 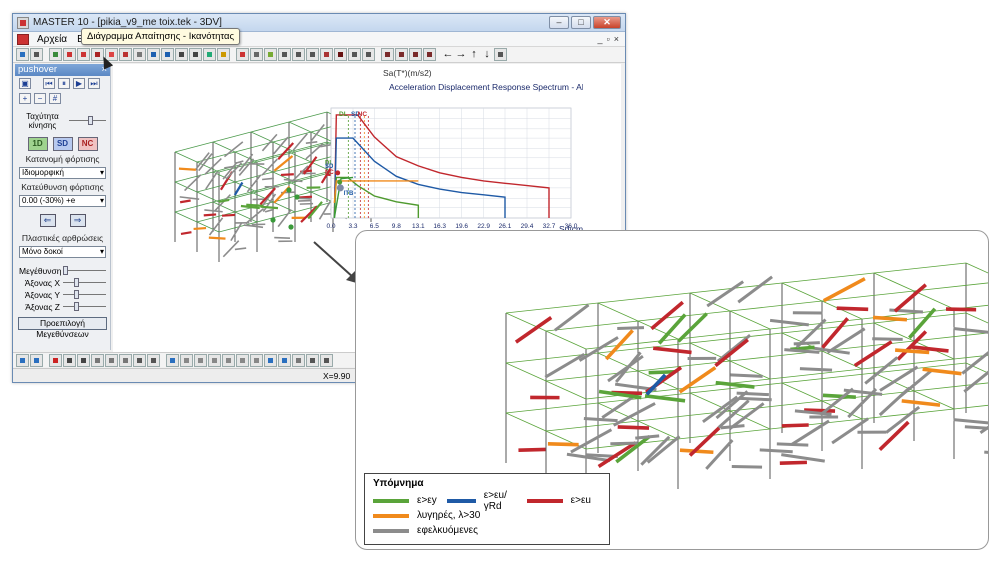 I want to click on frame2-icon, so click(x=298, y=54).